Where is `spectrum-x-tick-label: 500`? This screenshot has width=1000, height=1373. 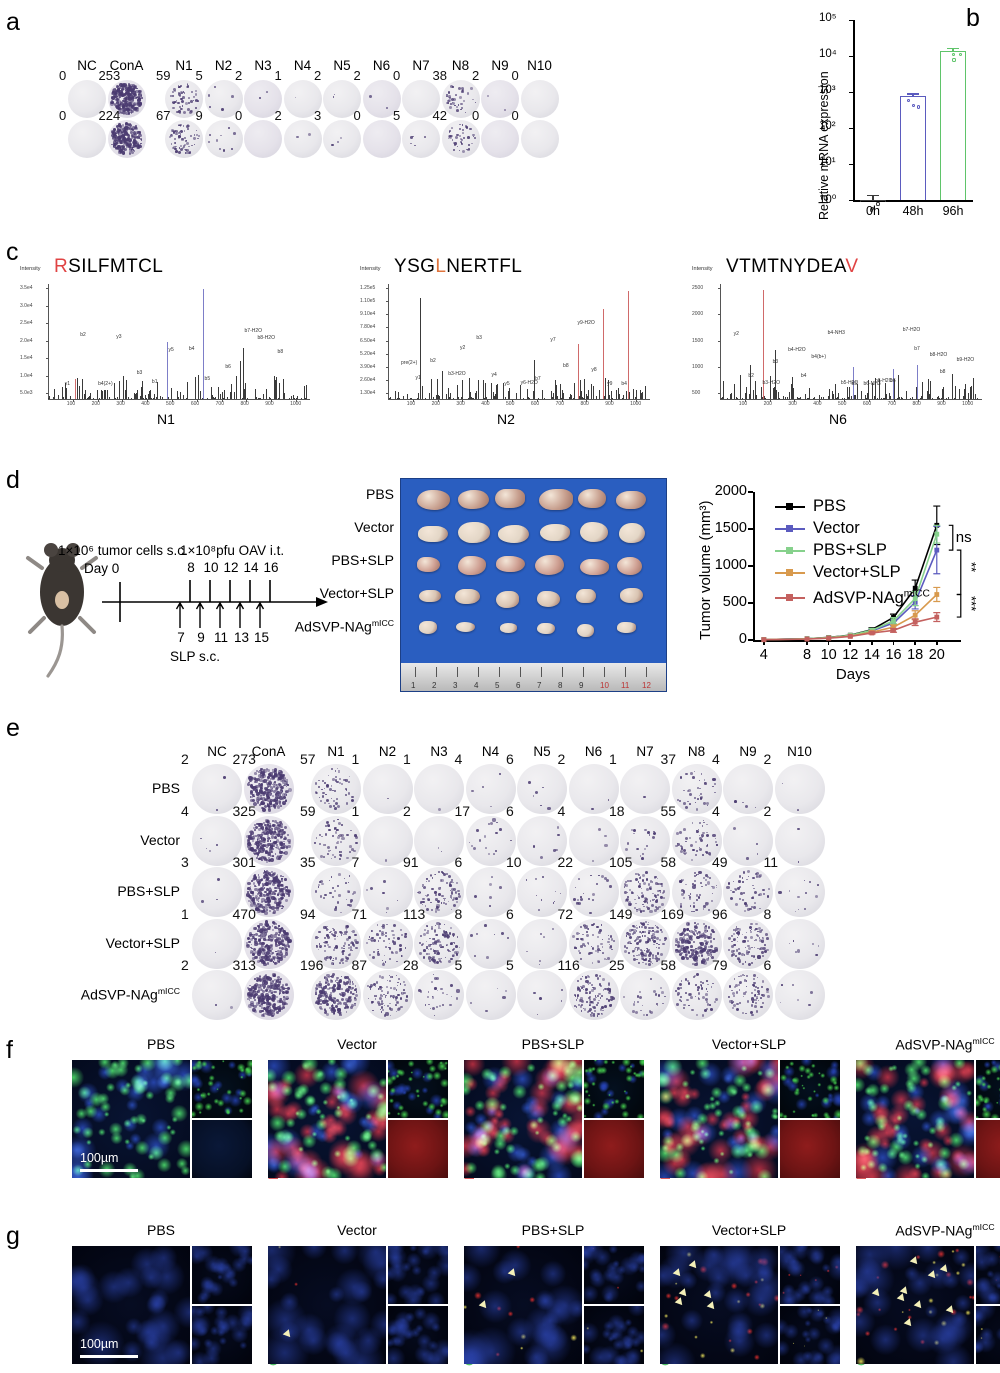 spectrum-x-tick-label: 500 is located at coordinates (510, 404).